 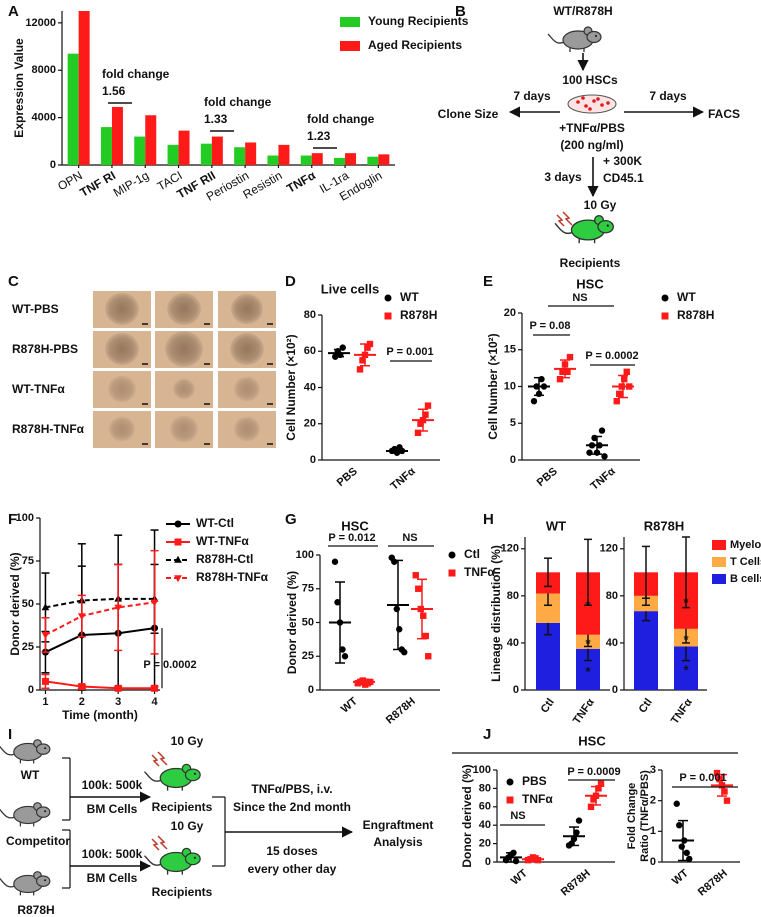 I want to click on diagram-text: CD45.1, so click(x=623, y=178).